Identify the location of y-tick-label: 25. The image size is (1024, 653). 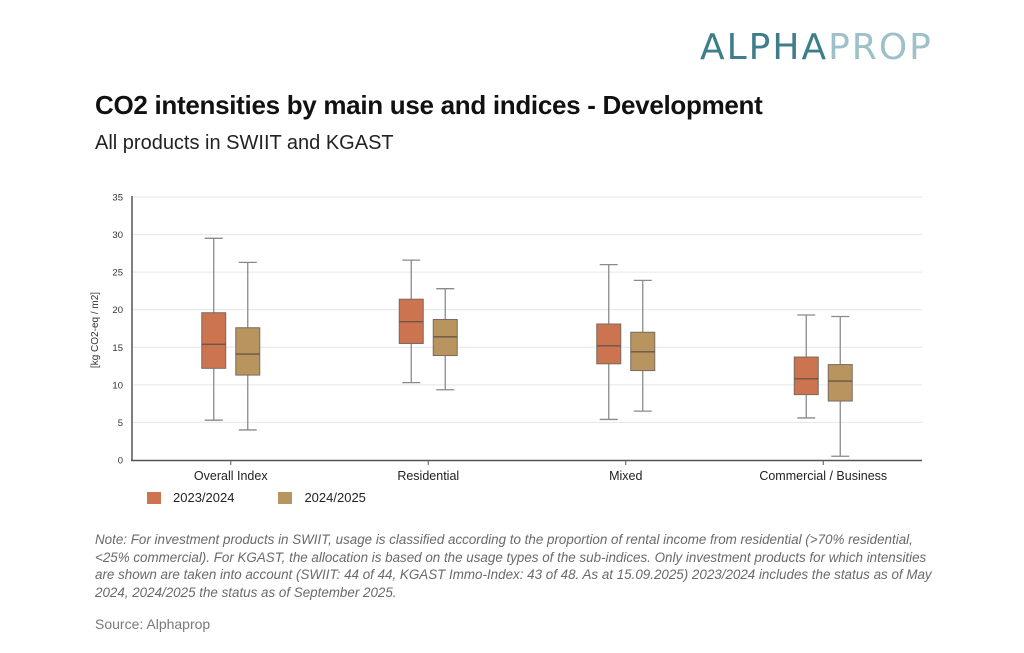
(117, 273).